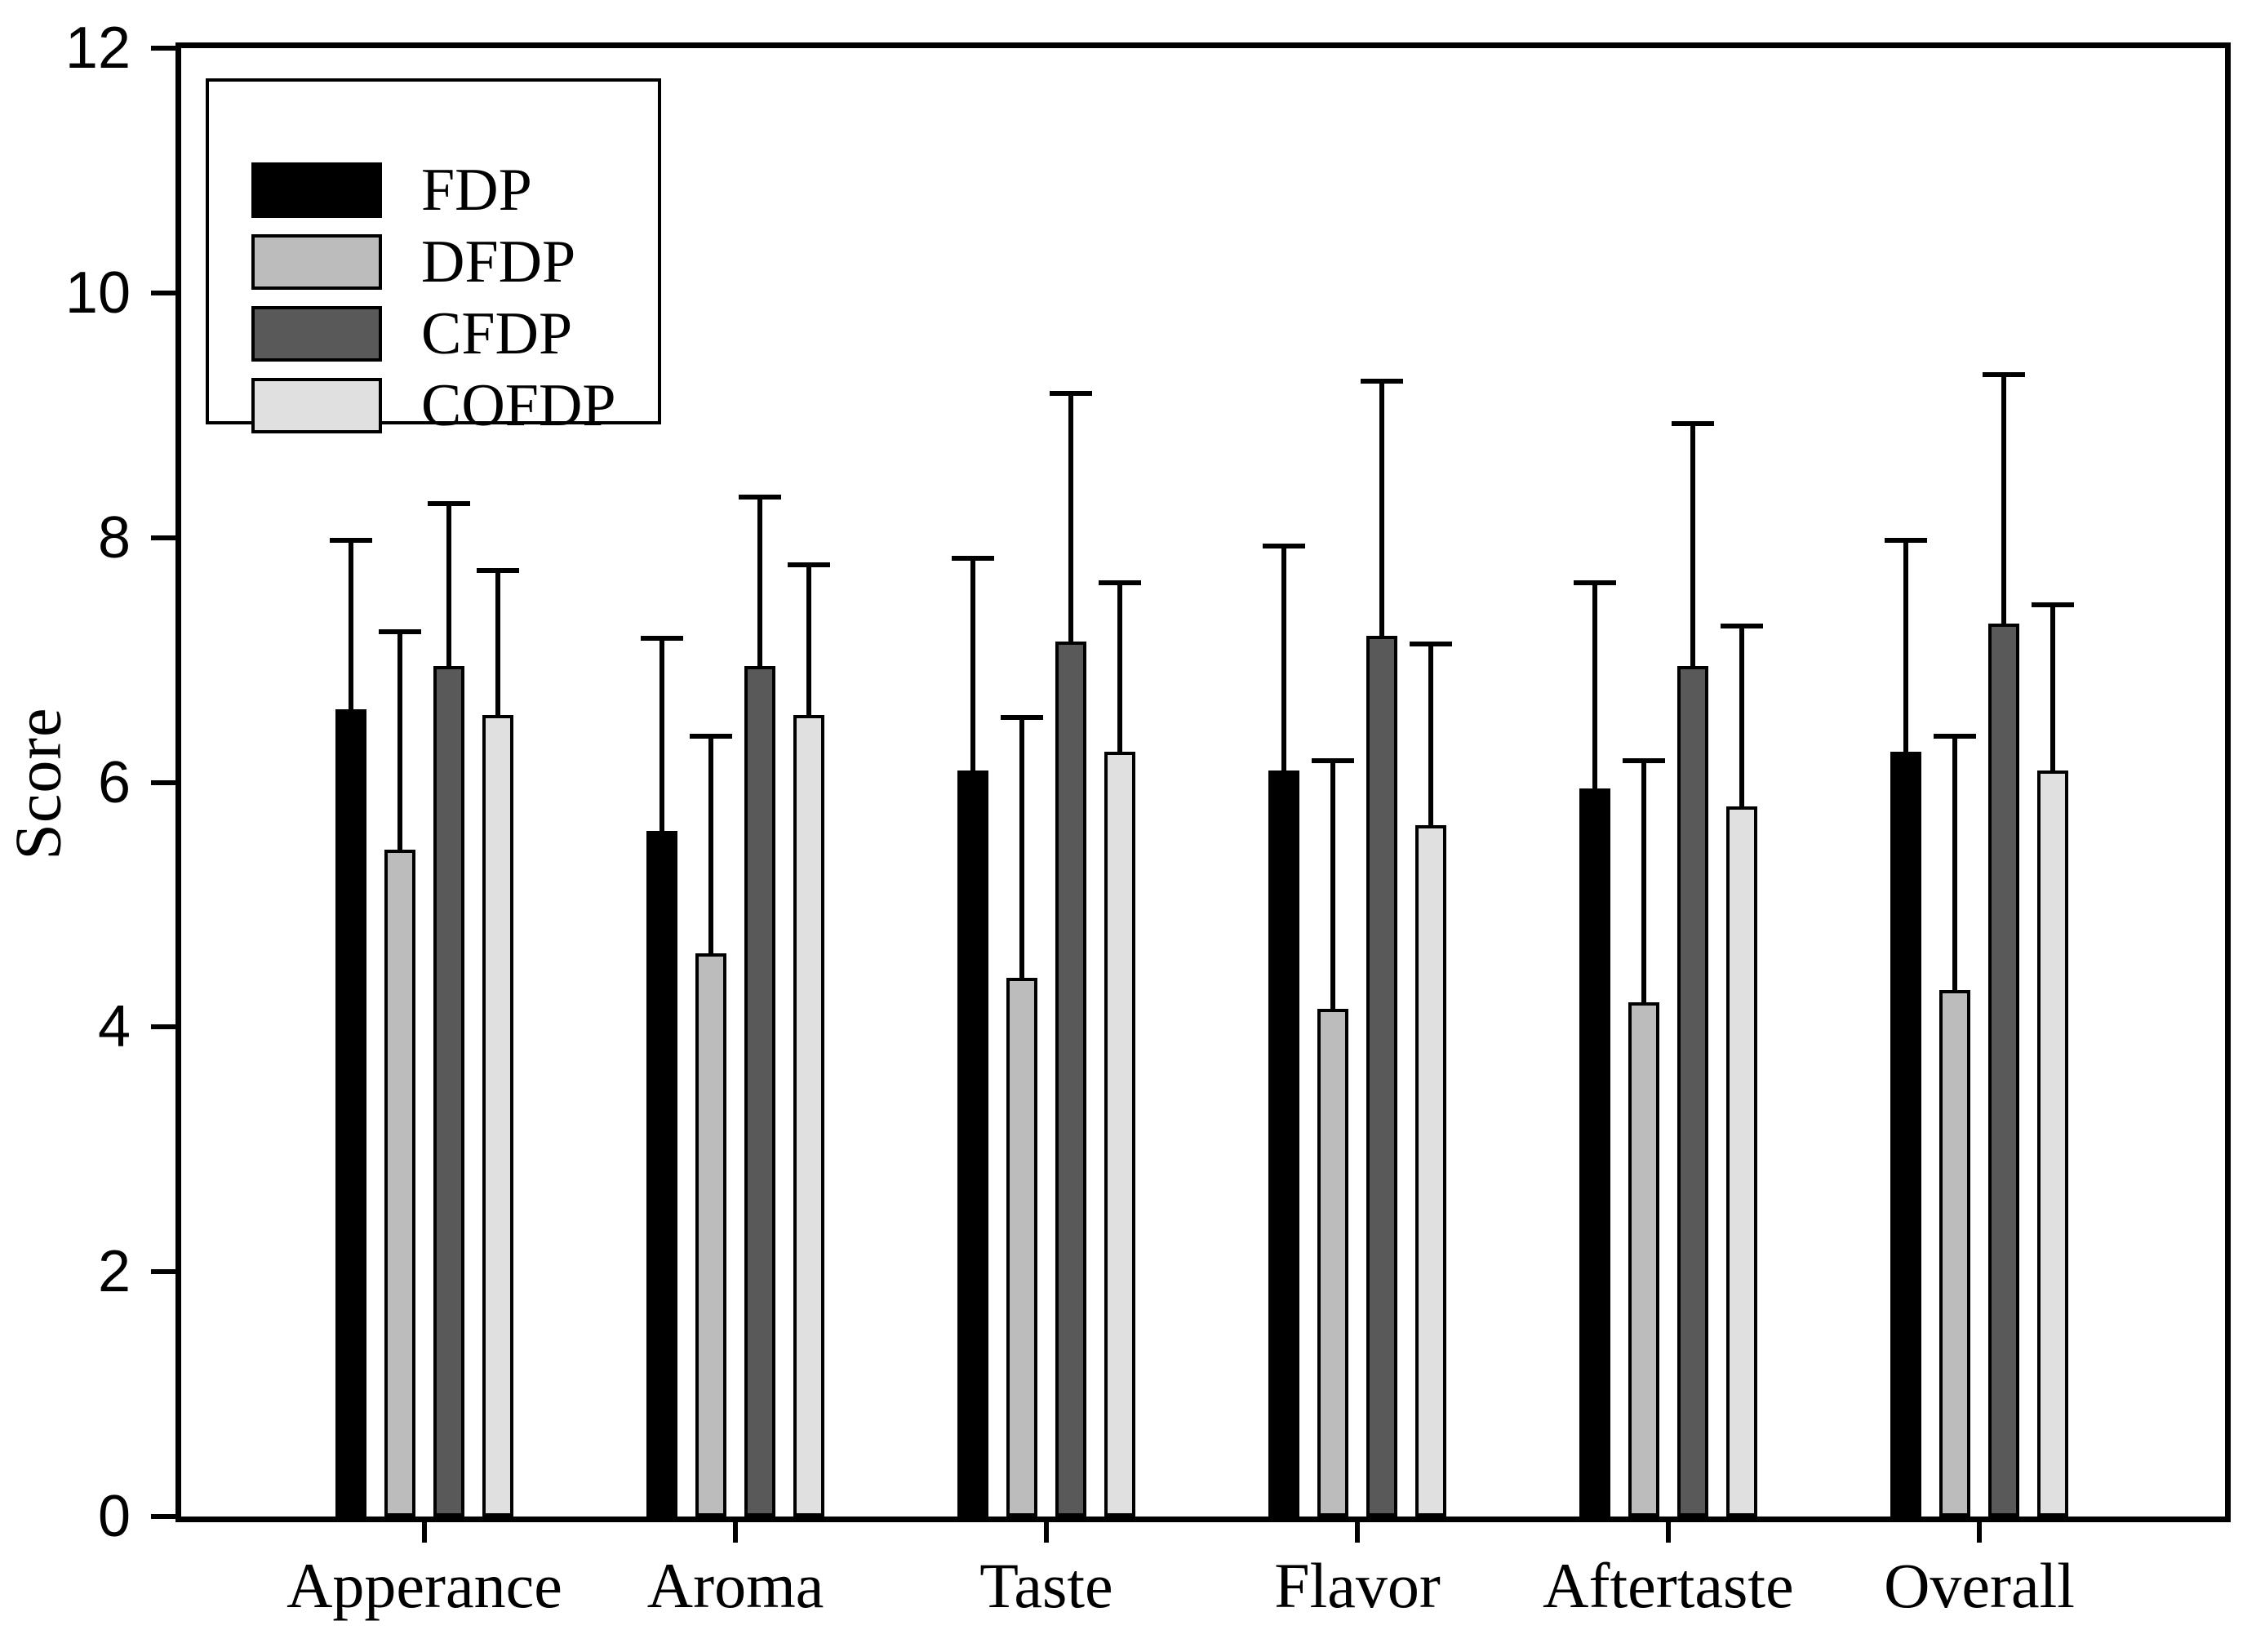  Describe the element at coordinates (1284, 657) in the screenshot. I see `error-bar-fdp-flavor` at that location.